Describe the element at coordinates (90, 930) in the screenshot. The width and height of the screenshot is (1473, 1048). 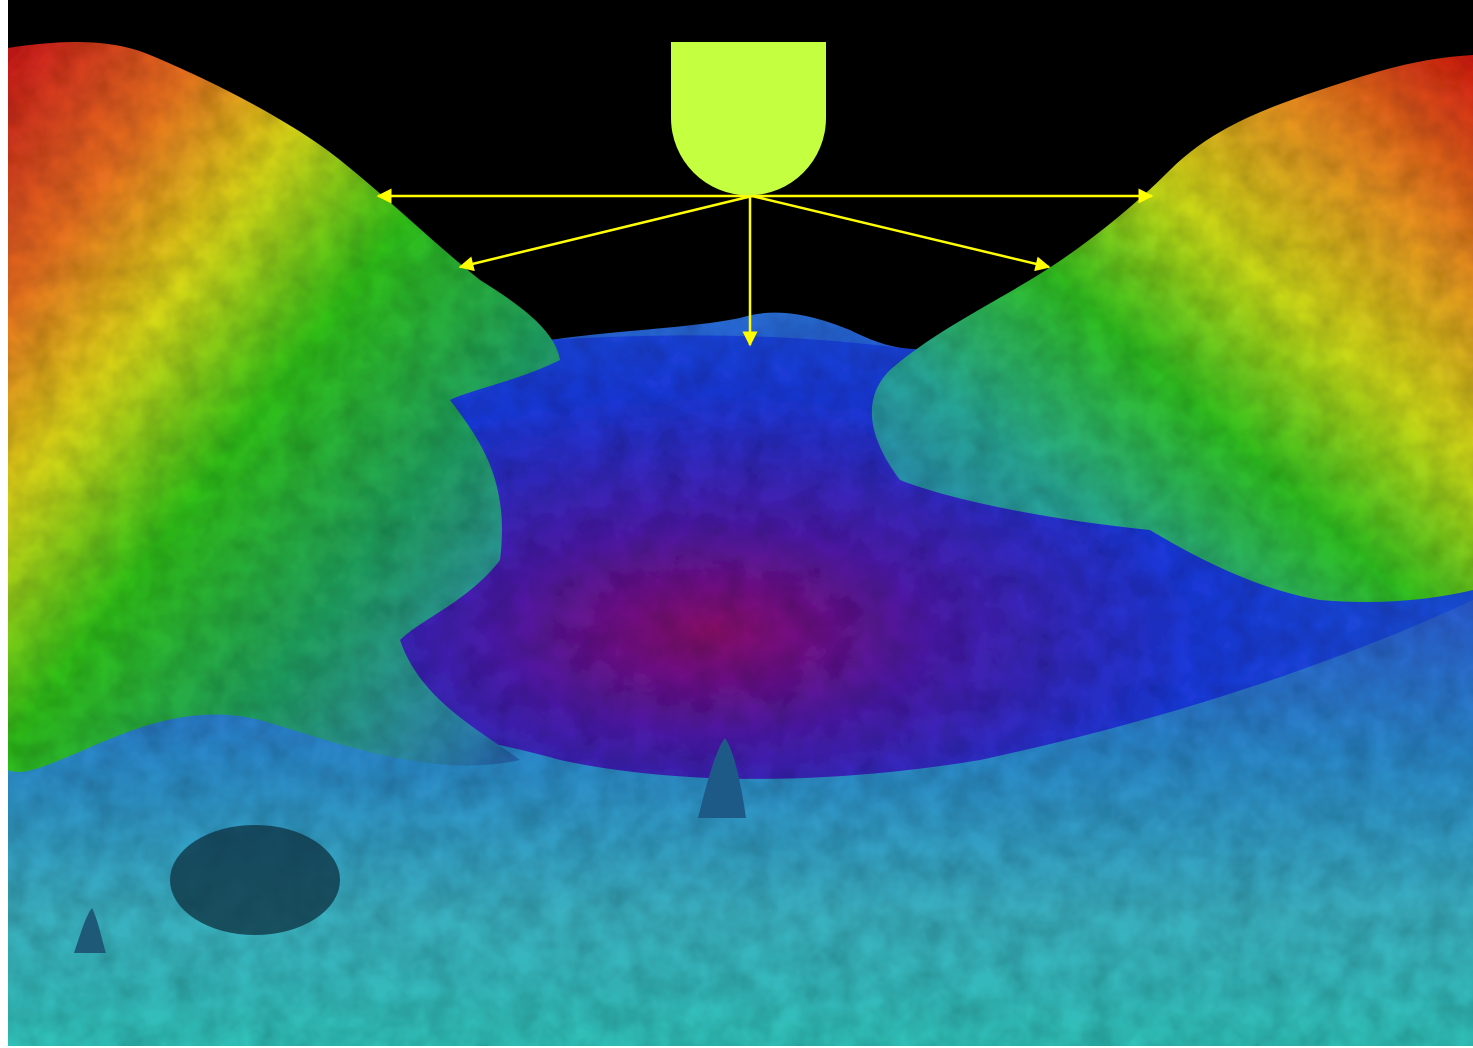
I see `pinnacle-left` at that location.